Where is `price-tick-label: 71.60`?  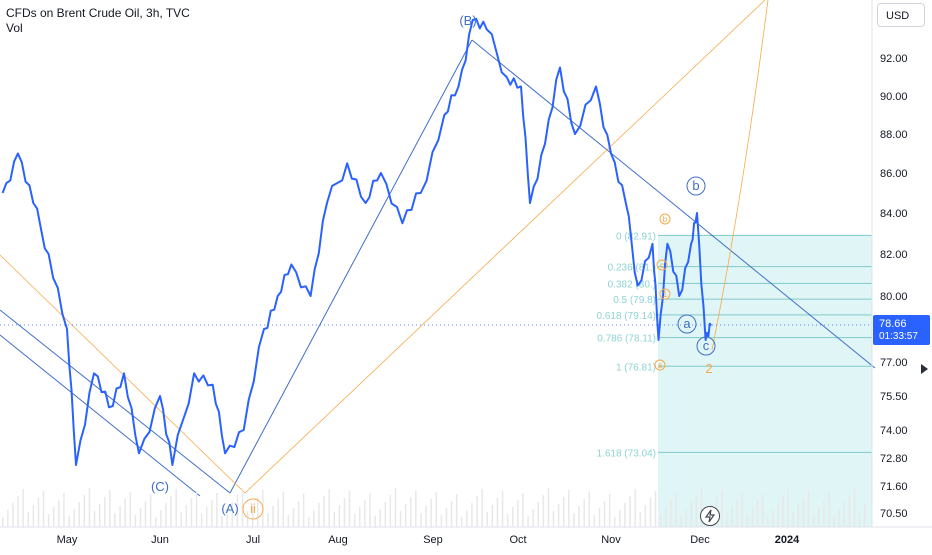 price-tick-label: 71.60 is located at coordinates (894, 487).